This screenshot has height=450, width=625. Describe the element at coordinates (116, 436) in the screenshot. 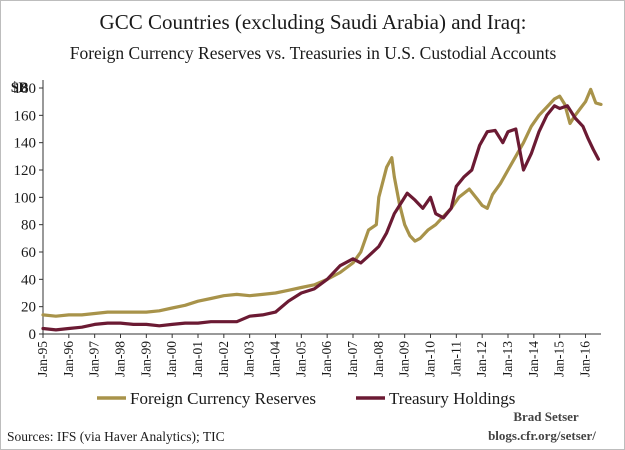

I see `source-note: Sources: IFS (via Haver Analytics); TIC` at that location.